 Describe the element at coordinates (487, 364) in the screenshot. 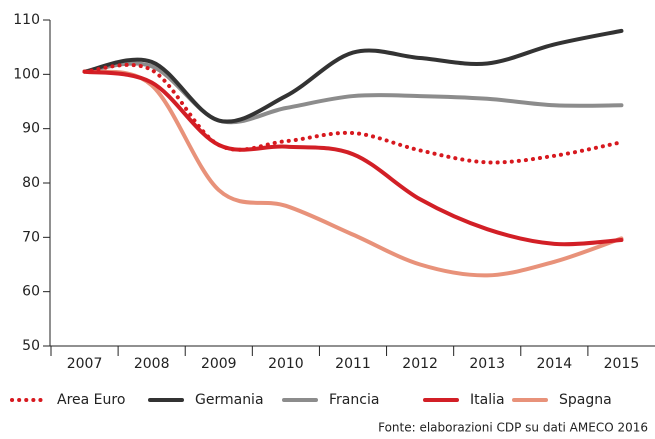

I see `x-tick-label: 2013` at that location.